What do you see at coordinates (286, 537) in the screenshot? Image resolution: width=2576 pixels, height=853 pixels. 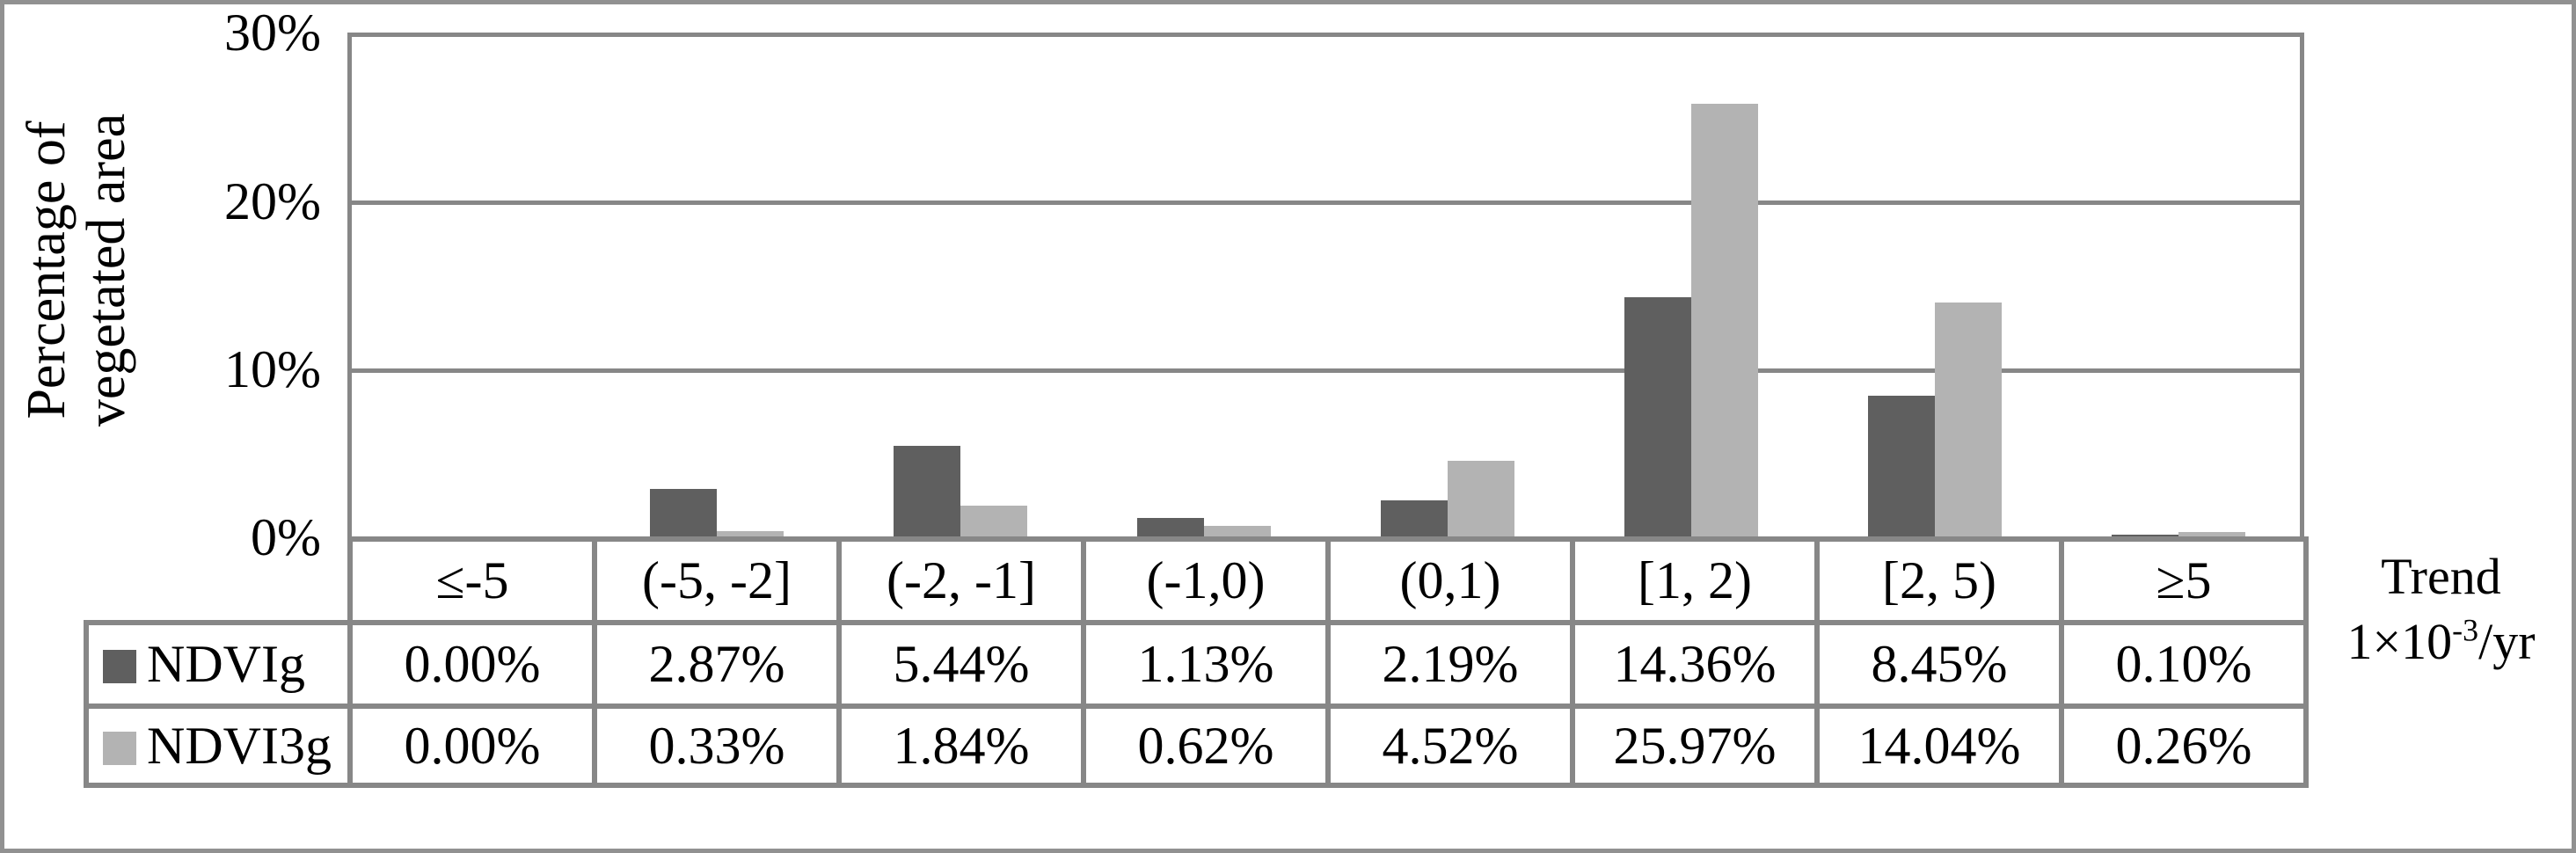 I see `y-tick-label-0: 0%` at bounding box center [286, 537].